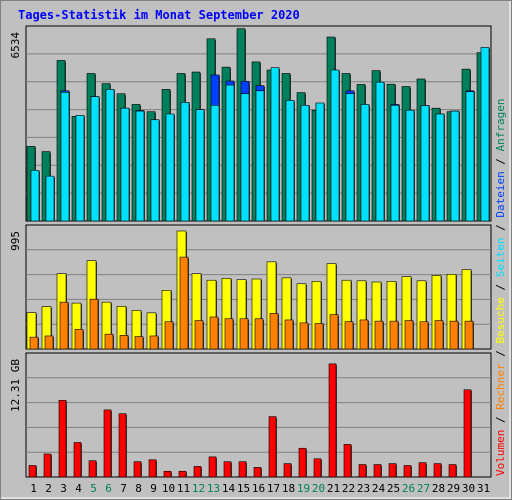 Image resolution: width=512 pixels, height=500 pixels. Describe the element at coordinates (483, 488) in the screenshot. I see `x-label-day-31: 31` at that location.